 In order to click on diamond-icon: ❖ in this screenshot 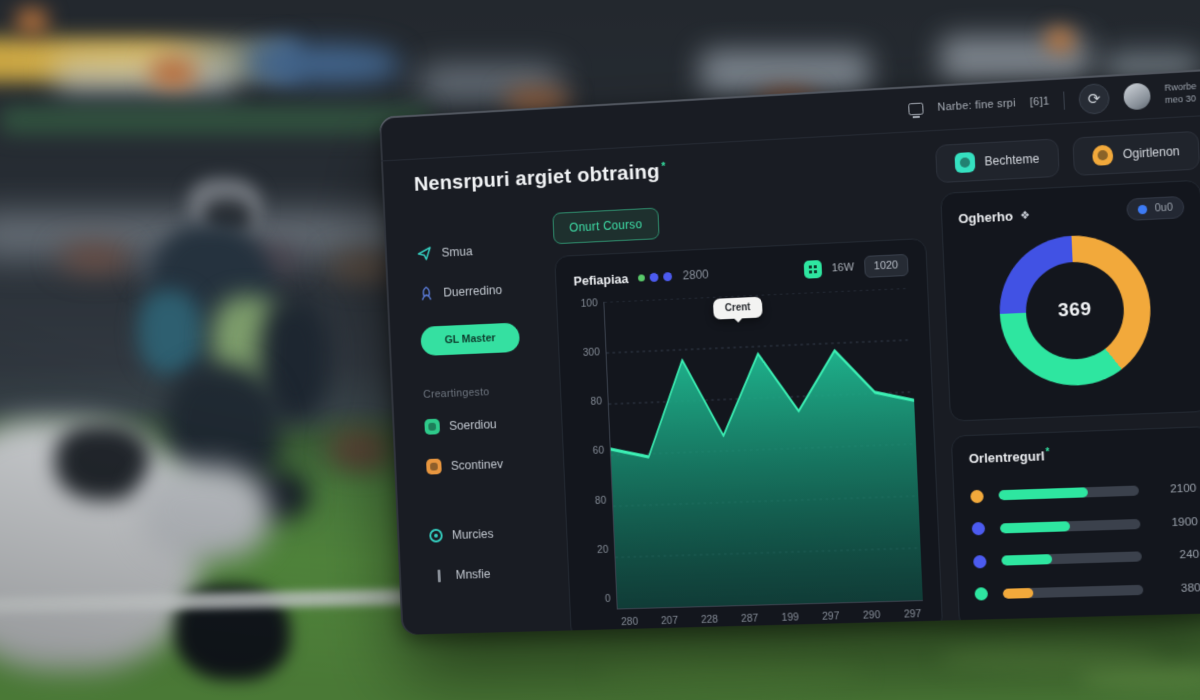, I will do `click(1025, 215)`.